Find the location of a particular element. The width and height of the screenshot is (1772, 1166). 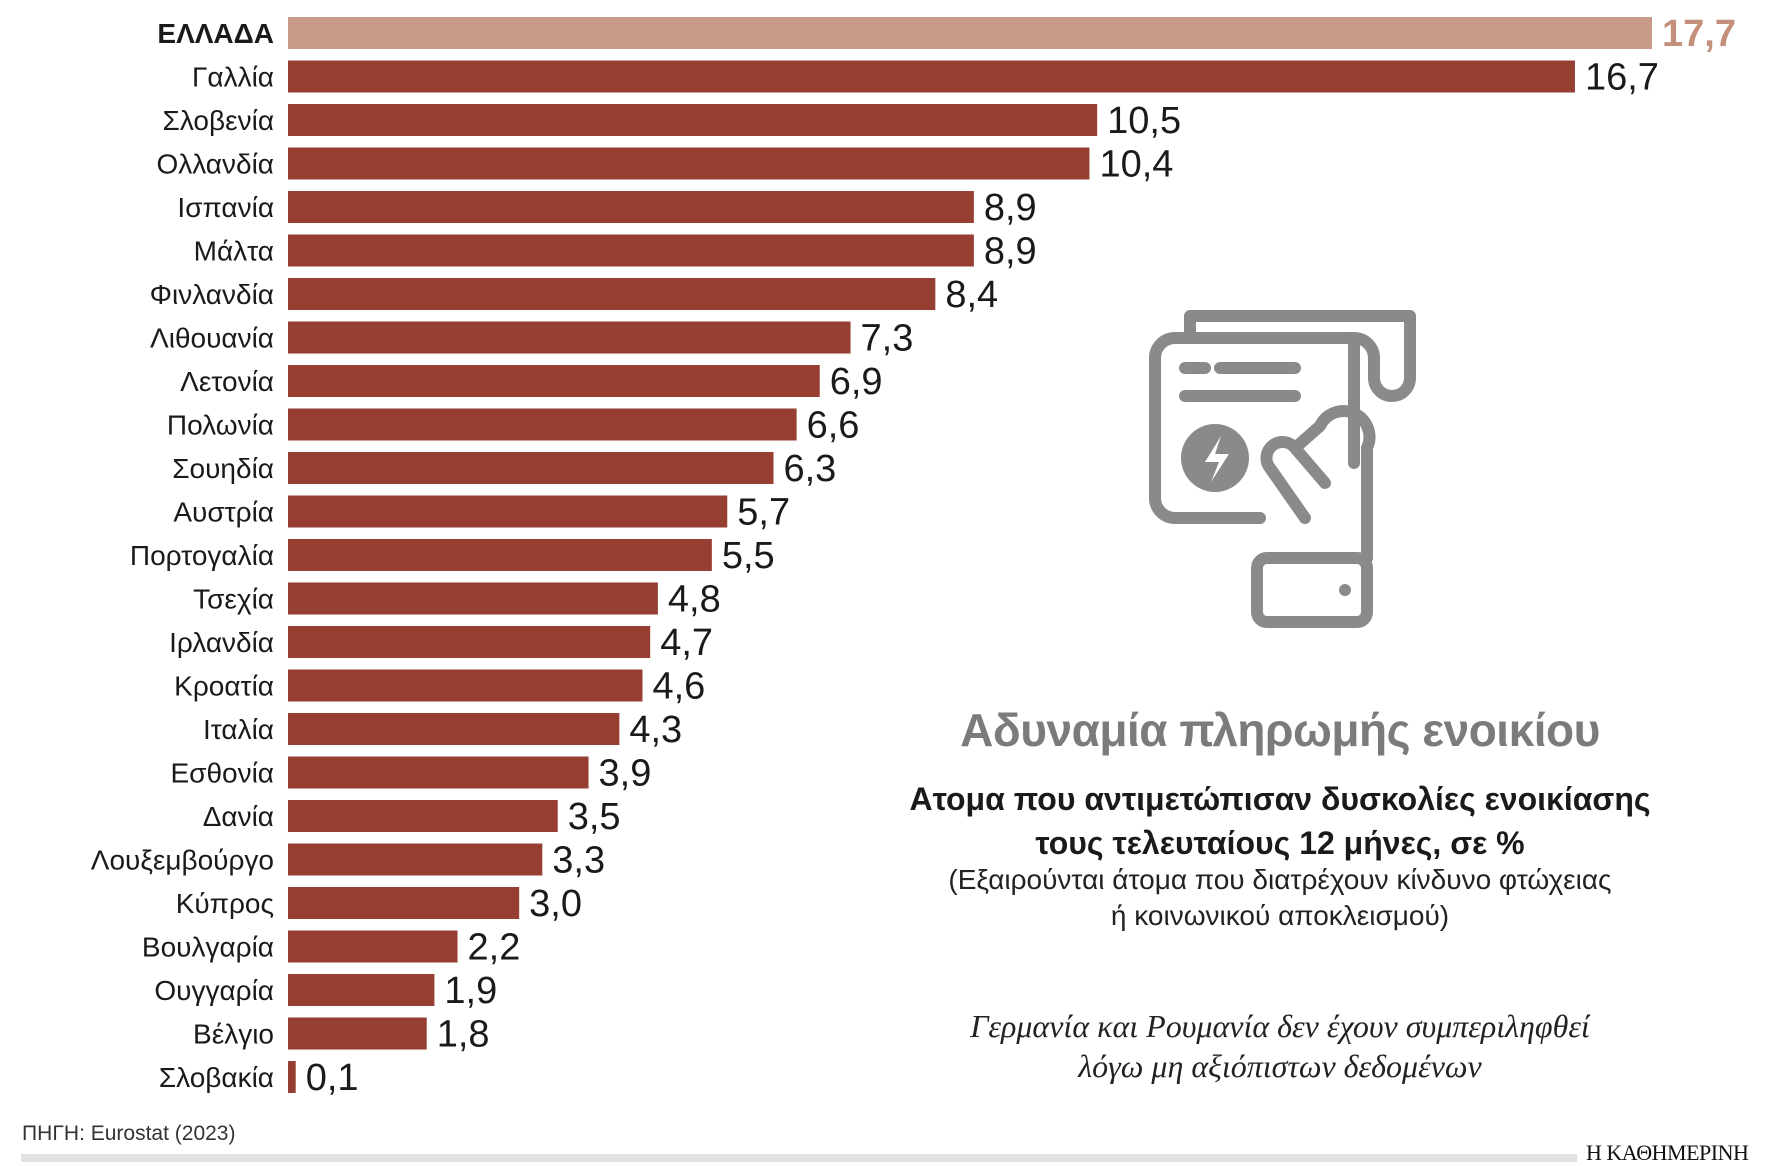

value-label: 0,1 is located at coordinates (332, 1078).